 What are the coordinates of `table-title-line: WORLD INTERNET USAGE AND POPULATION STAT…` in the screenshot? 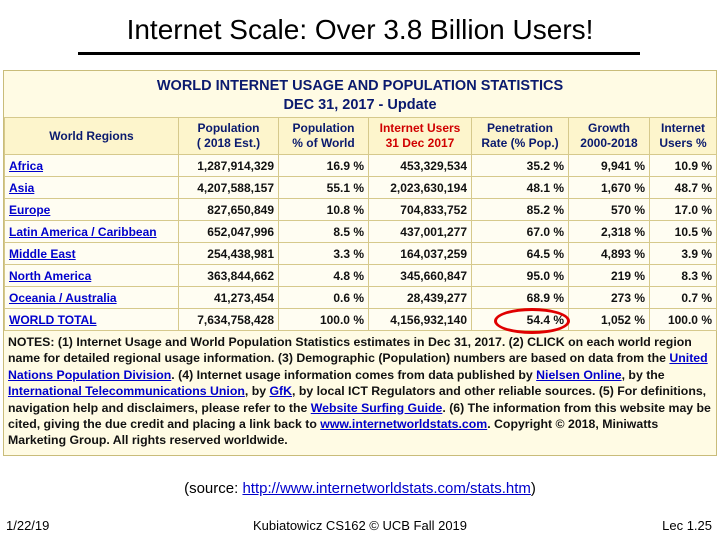 It's located at (360, 86).